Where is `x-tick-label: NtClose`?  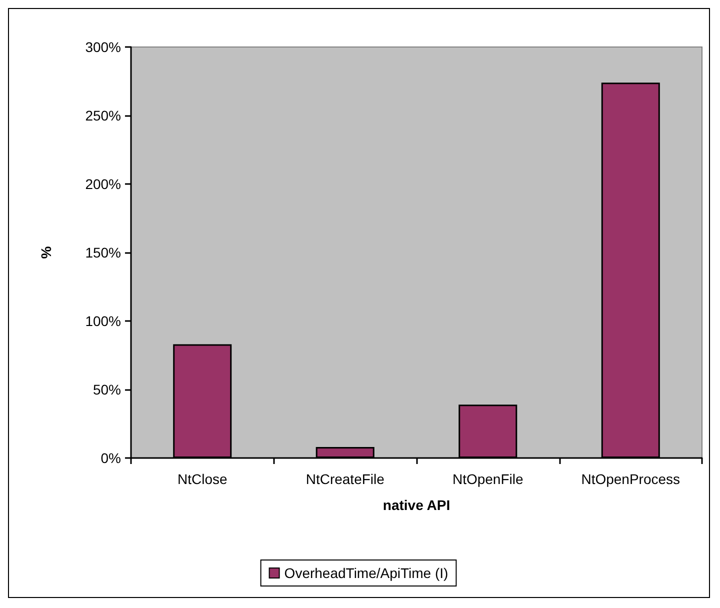 x-tick-label: NtClose is located at coordinates (202, 479).